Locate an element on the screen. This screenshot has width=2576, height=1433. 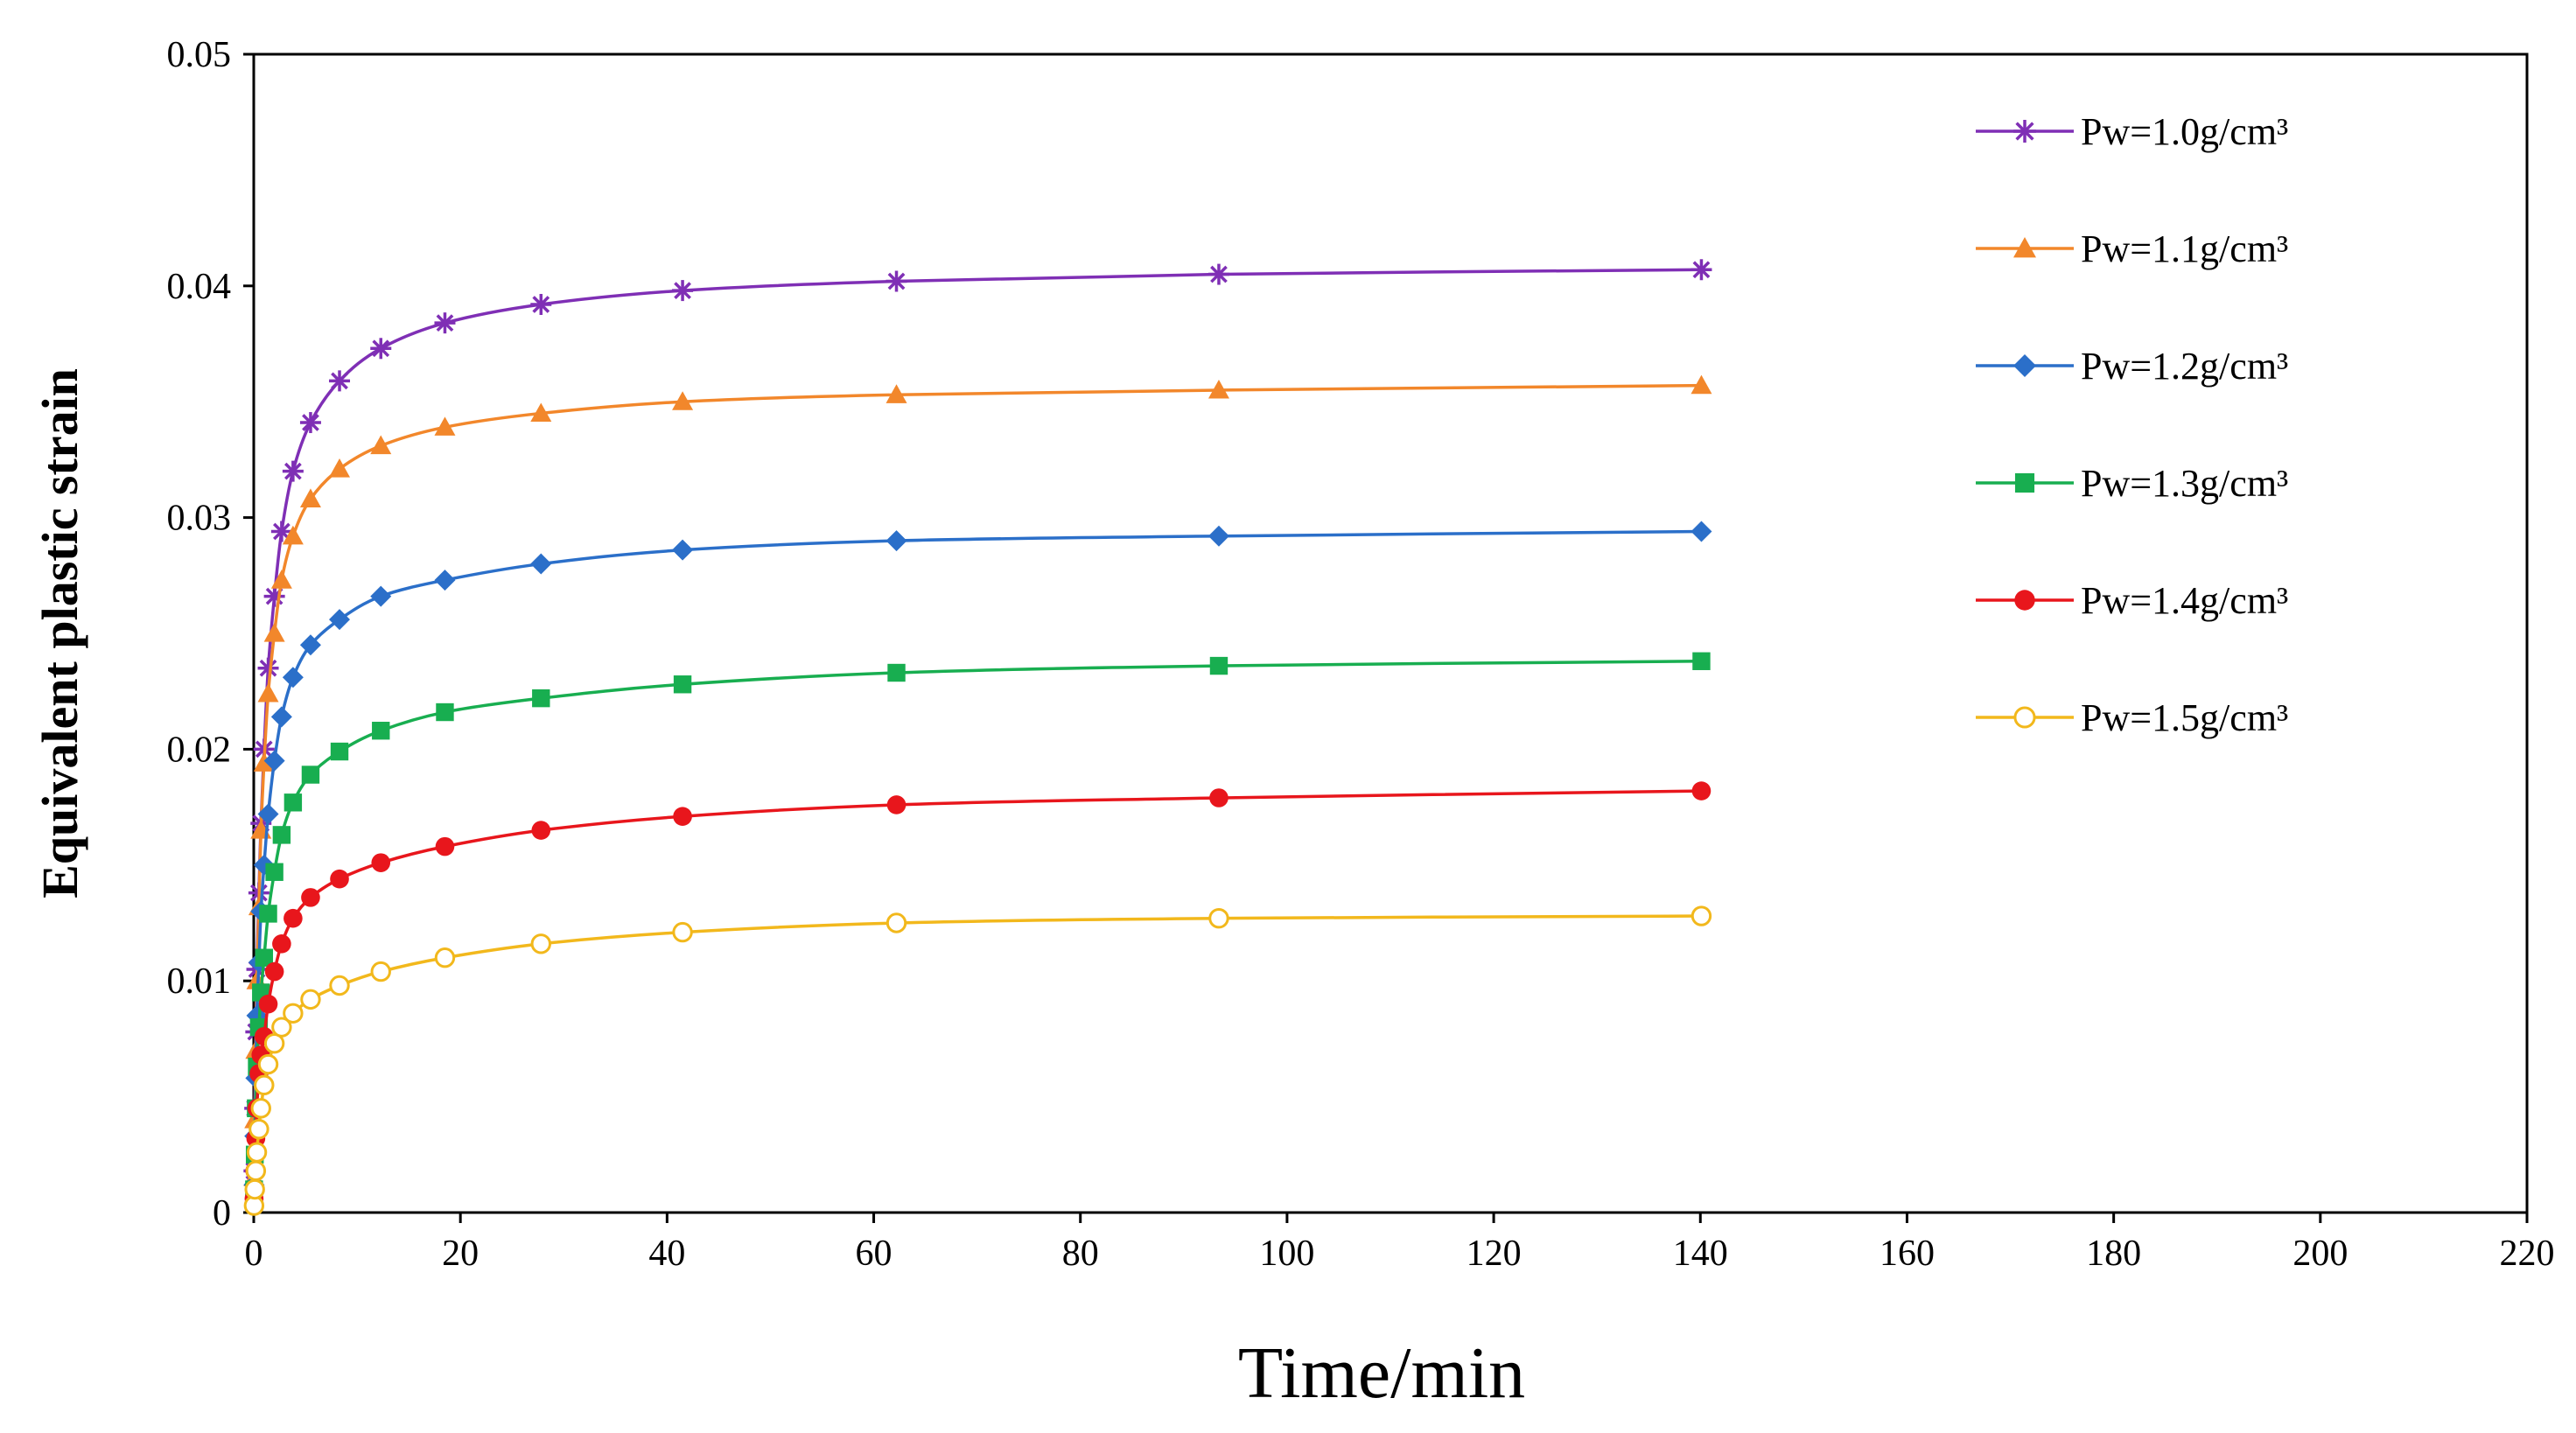
y-axis: 0 0.01 0.02 0.03 0.04 0.05 is located at coordinates (210, 634).